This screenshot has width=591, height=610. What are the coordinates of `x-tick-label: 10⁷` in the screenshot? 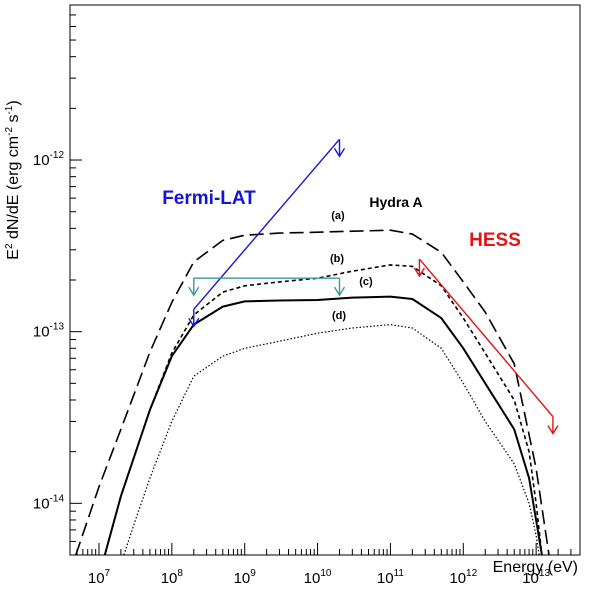 It's located at (99, 577).